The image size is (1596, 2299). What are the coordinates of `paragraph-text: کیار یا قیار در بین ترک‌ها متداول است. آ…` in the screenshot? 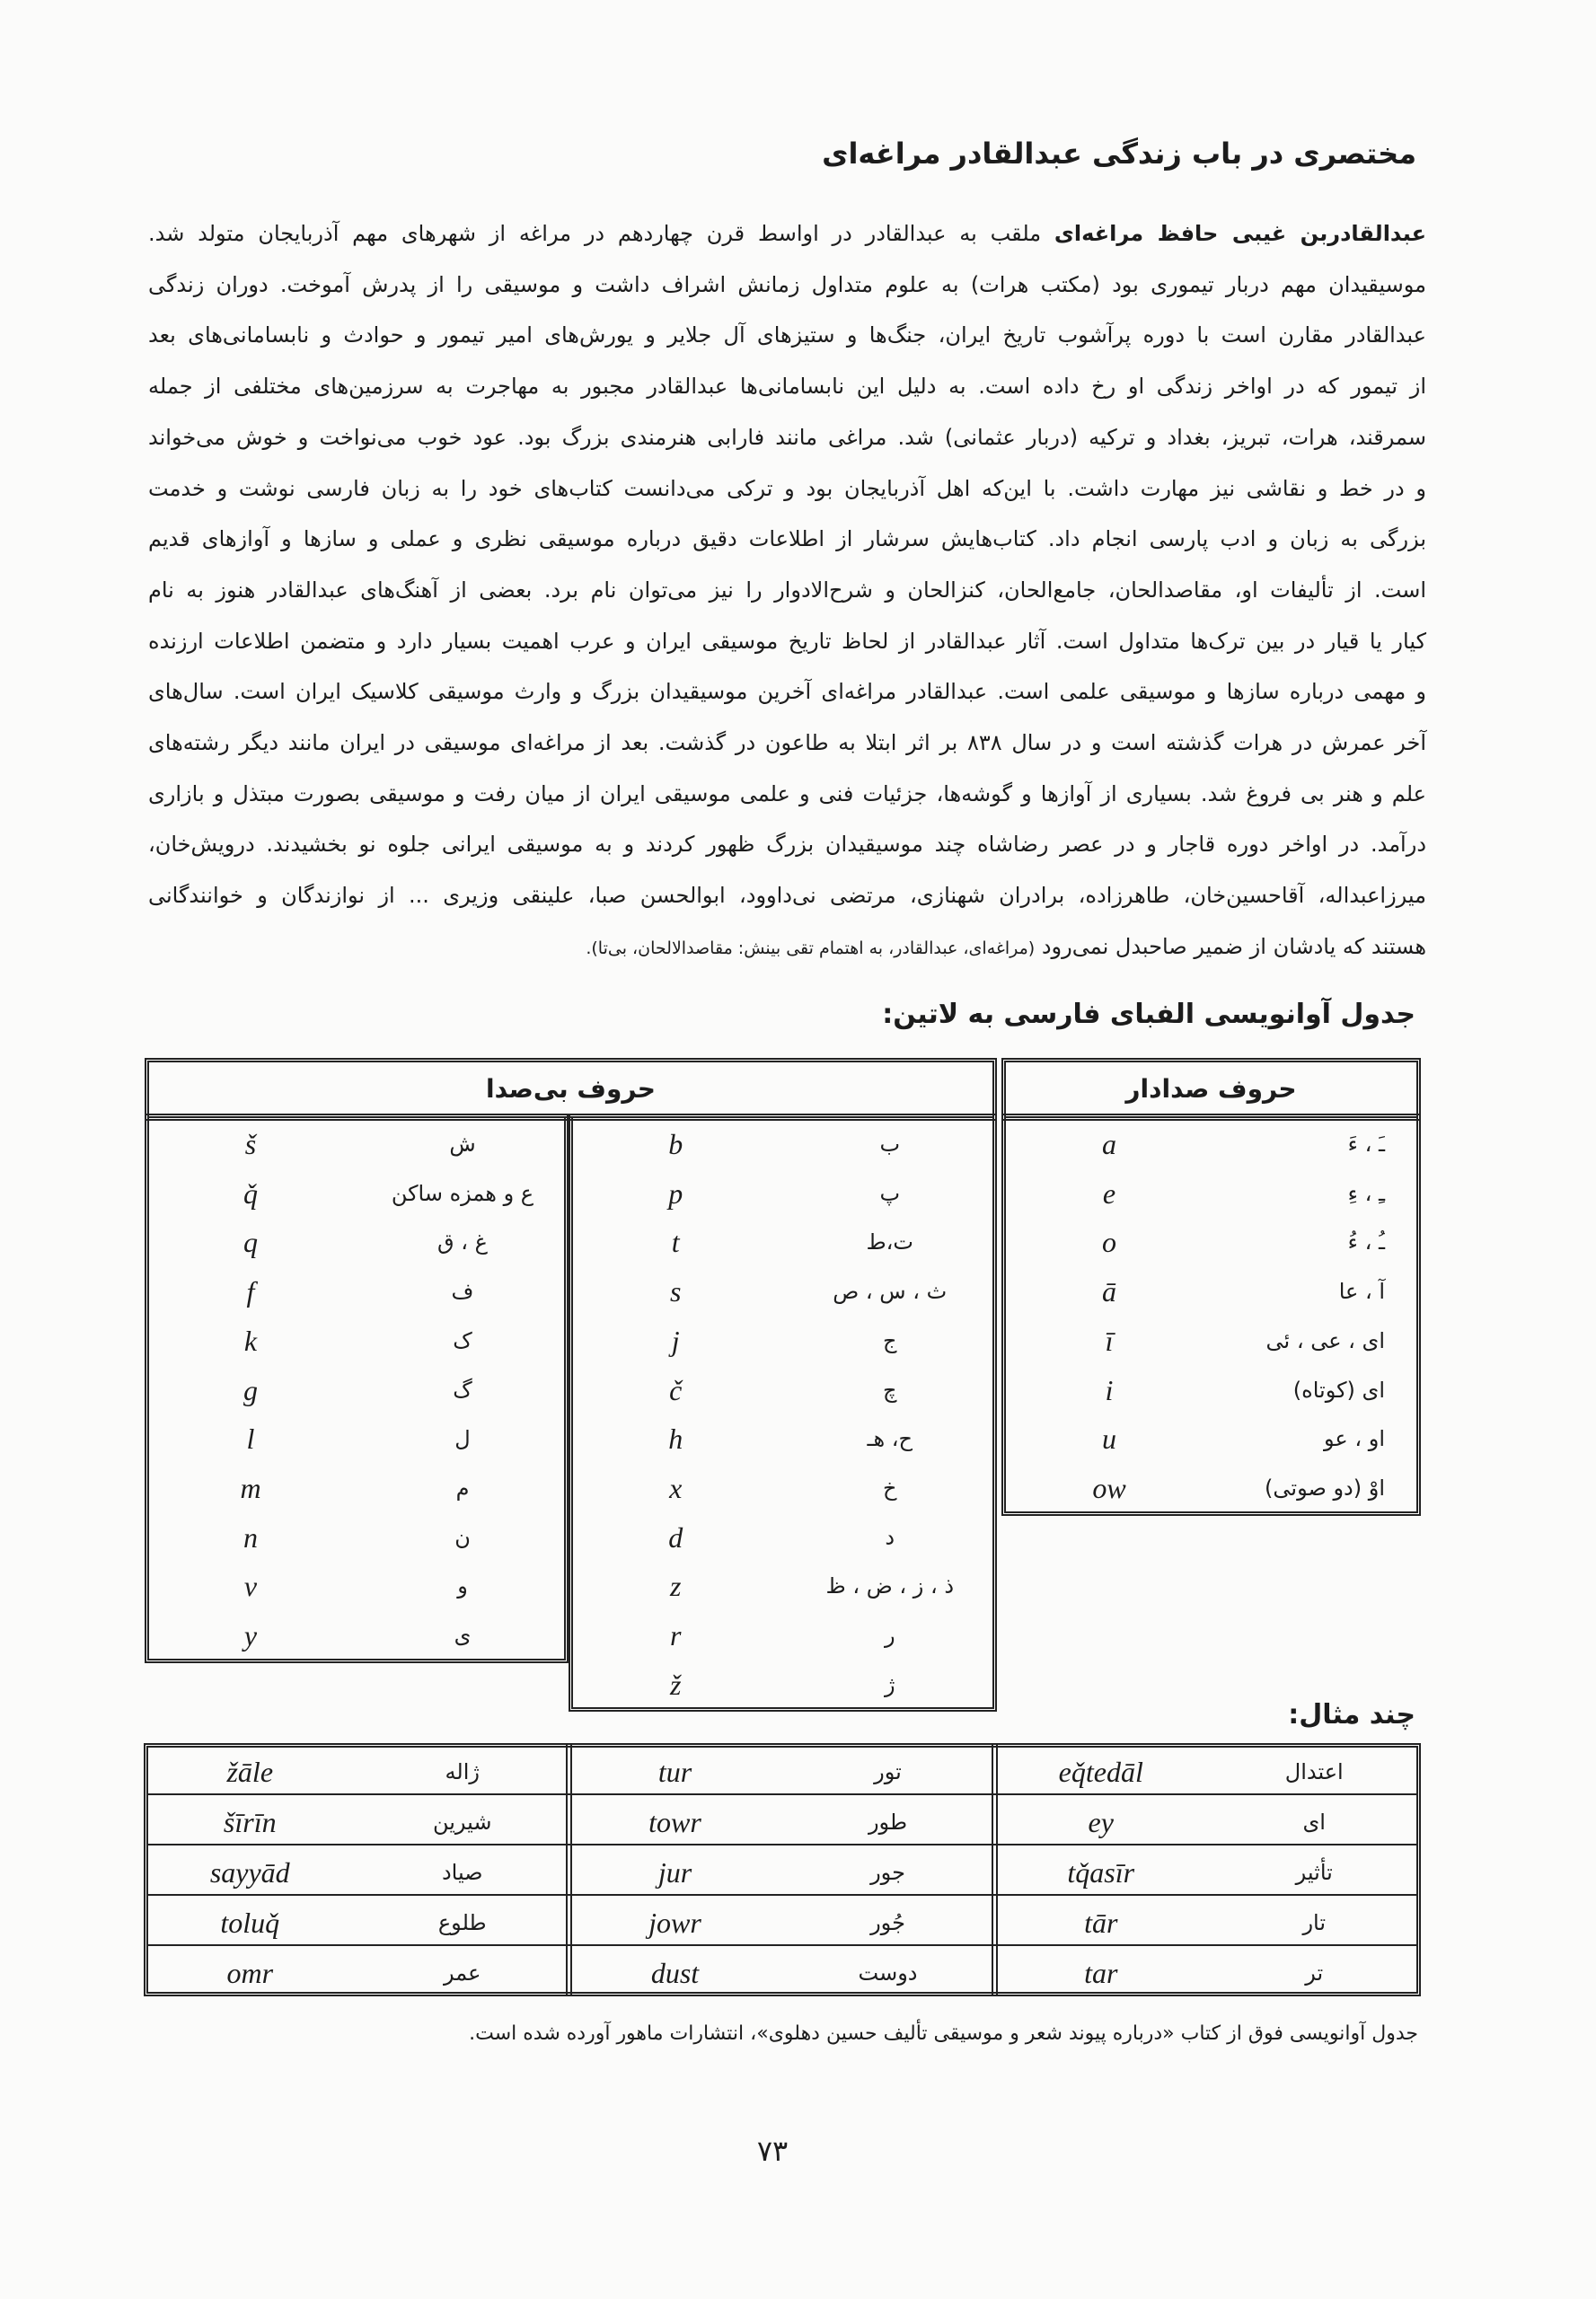 It's located at (787, 641).